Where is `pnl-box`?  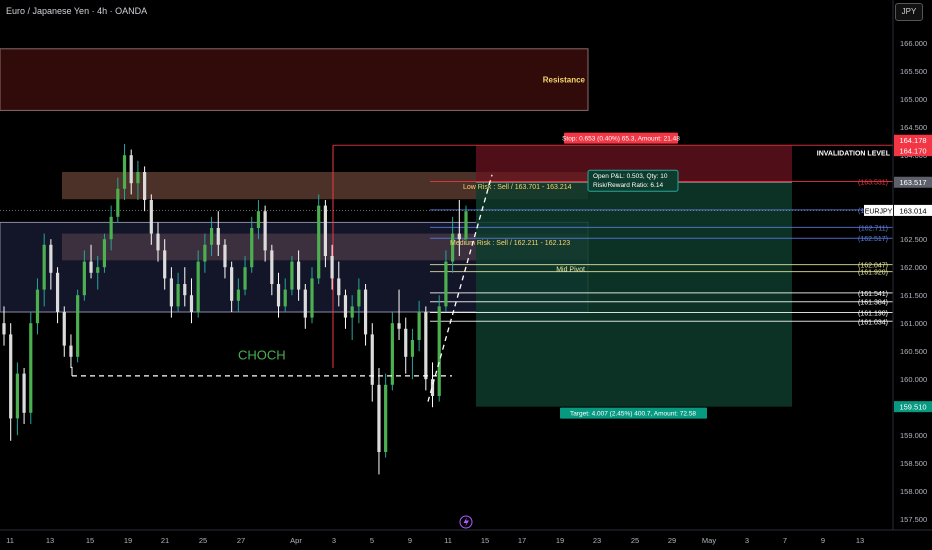
pnl-box is located at coordinates (633, 180).